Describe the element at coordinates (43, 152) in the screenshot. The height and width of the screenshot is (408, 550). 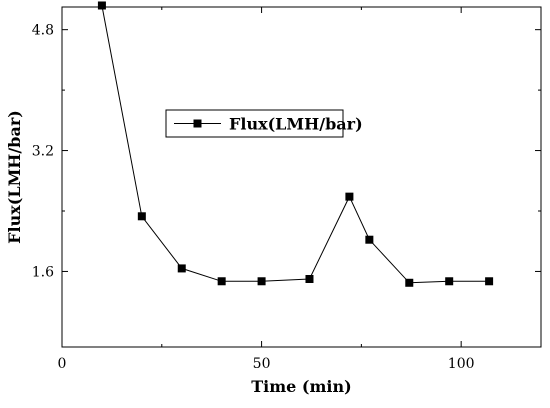
I see `y-tick-label: 3.2` at that location.